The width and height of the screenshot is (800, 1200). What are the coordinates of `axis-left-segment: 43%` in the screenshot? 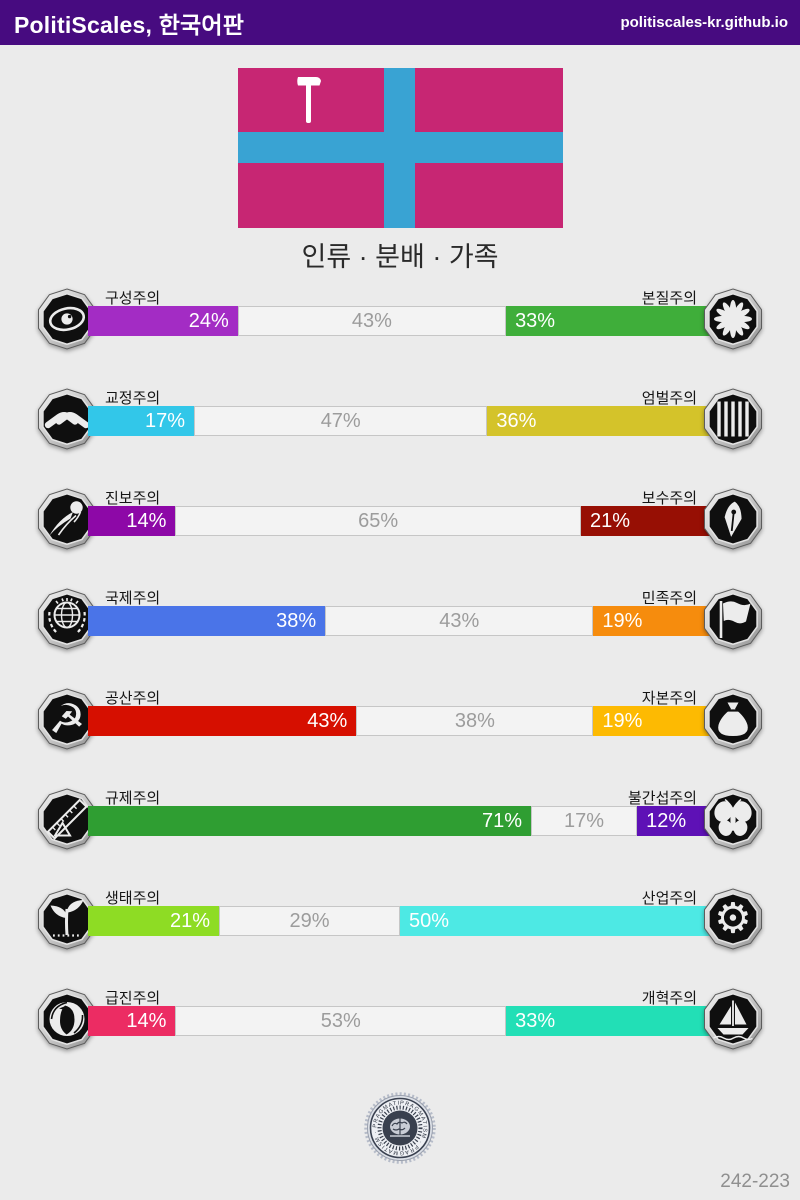 It's located at (222, 721).